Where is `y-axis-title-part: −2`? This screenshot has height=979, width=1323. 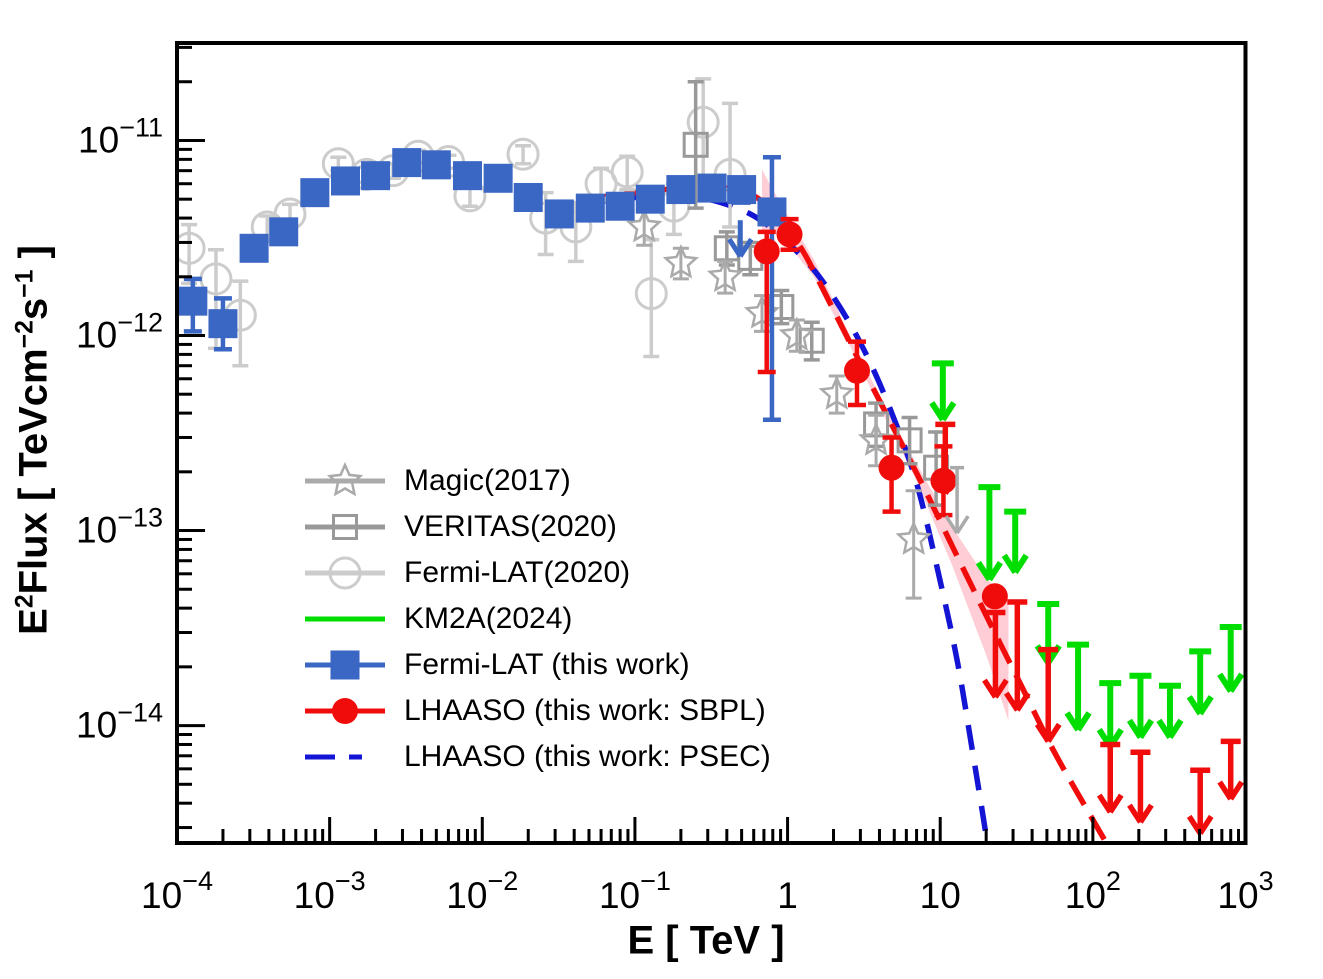 y-axis-title-part: −2 is located at coordinates (25, 334).